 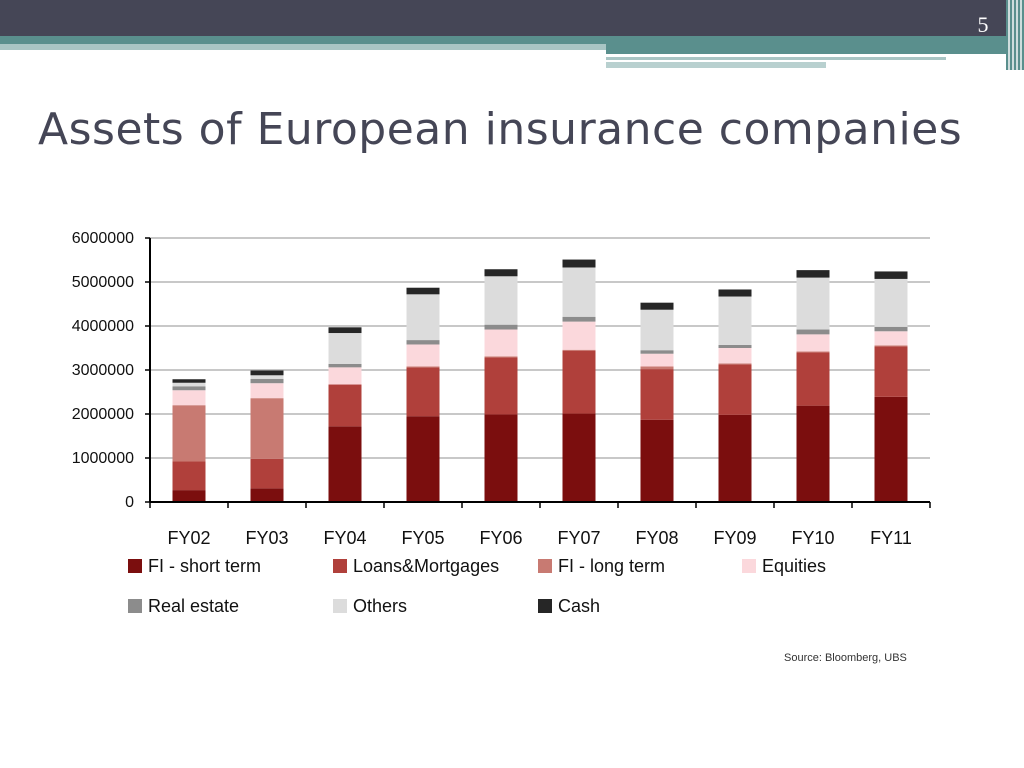 What do you see at coordinates (776, 58) in the screenshot?
I see `header-band-thin` at bounding box center [776, 58].